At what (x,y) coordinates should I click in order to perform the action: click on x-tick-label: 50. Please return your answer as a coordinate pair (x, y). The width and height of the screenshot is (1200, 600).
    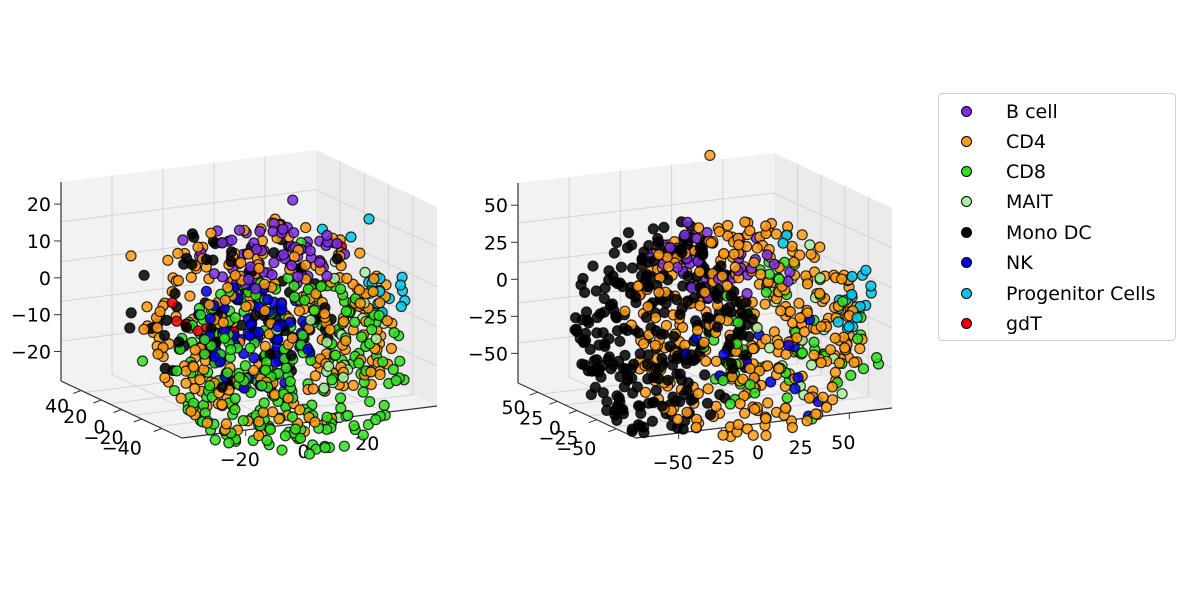
    Looking at the image, I should click on (843, 443).